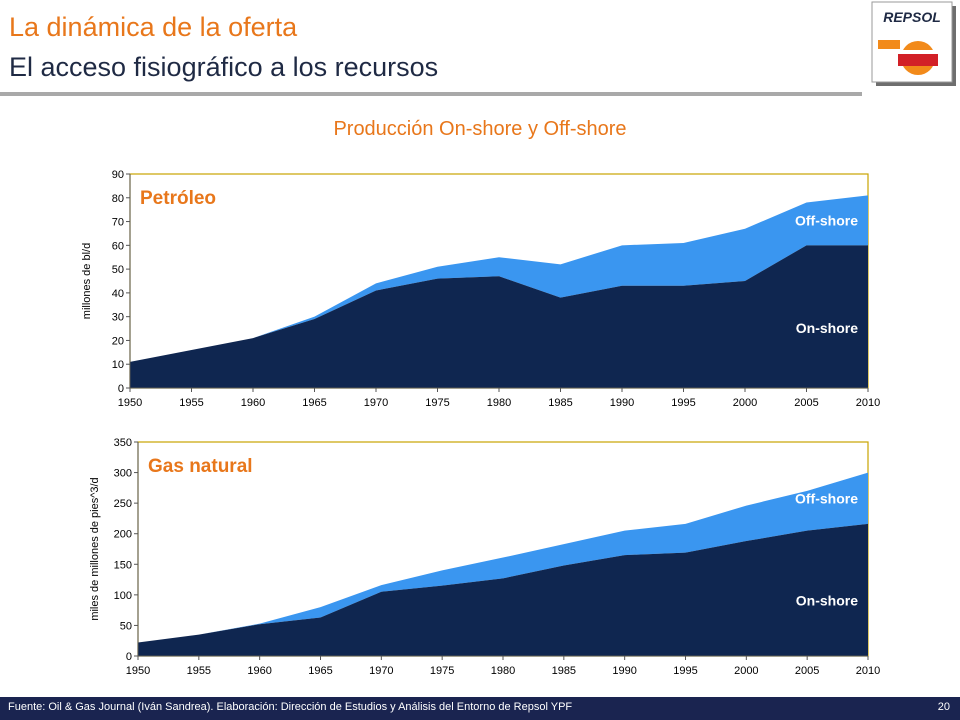 The image size is (960, 720). Describe the element at coordinates (123, 504) in the screenshot. I see `y-tick-label: 250` at that location.